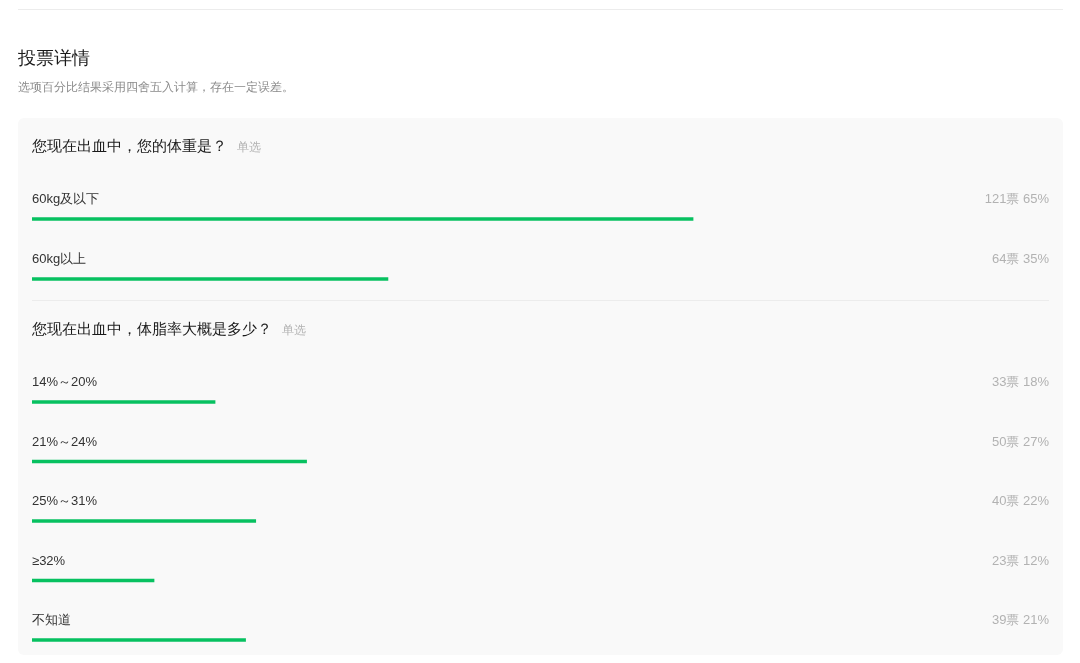 The image size is (1080, 663). I want to click on chart-title: 您现在出血中，您的体重是？, so click(129, 145).